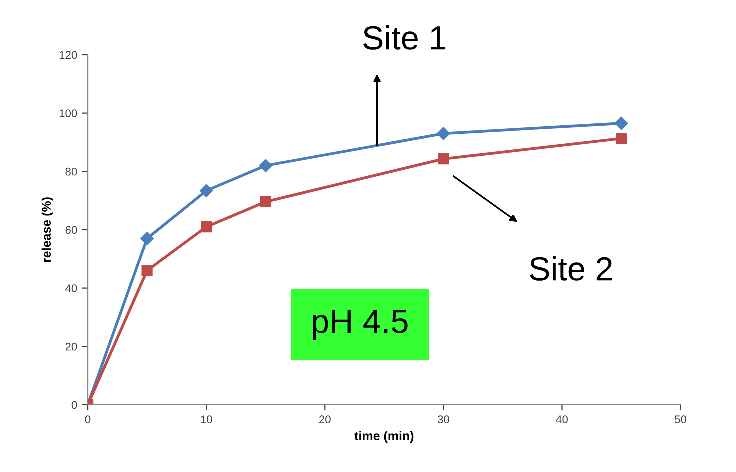 This screenshot has height=472, width=736. What do you see at coordinates (325, 420) in the screenshot?
I see `x-tick-label: 20` at bounding box center [325, 420].